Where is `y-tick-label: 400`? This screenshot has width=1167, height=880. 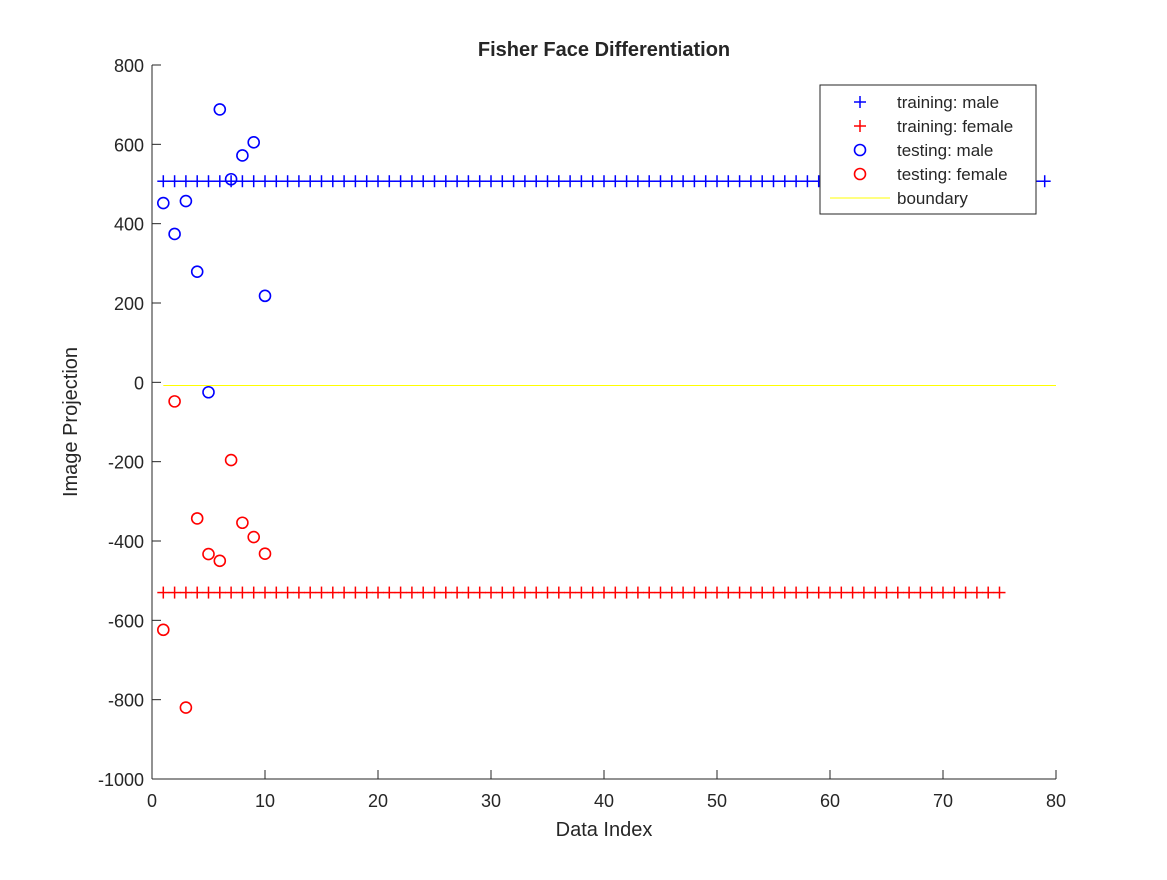 y-tick-label: 400 is located at coordinates (129, 225).